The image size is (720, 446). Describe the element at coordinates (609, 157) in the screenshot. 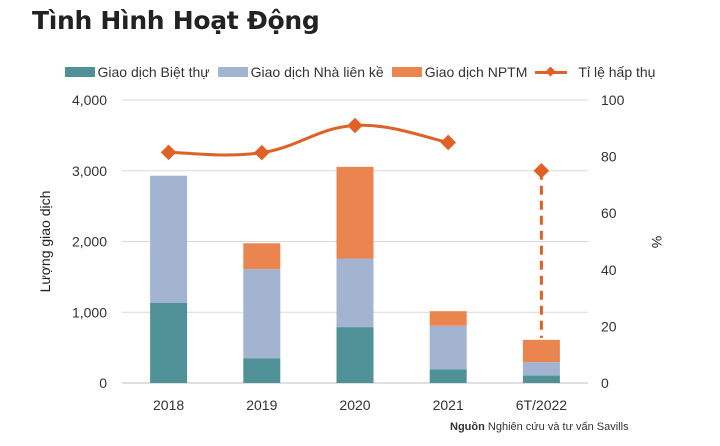

I see `y2-tick-label: 80` at that location.